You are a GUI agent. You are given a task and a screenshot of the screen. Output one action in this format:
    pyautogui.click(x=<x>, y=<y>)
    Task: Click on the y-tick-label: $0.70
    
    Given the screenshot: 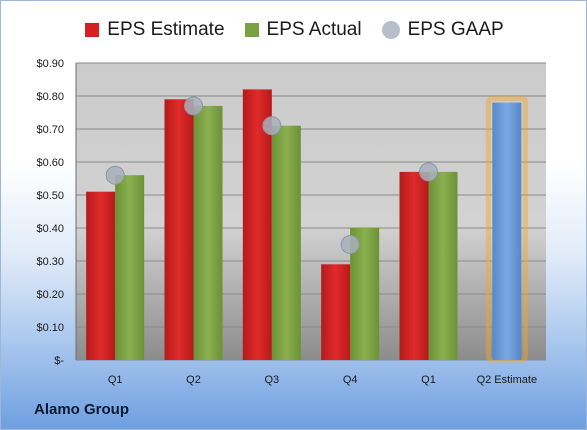 What is the action you would take?
    pyautogui.click(x=50, y=130)
    